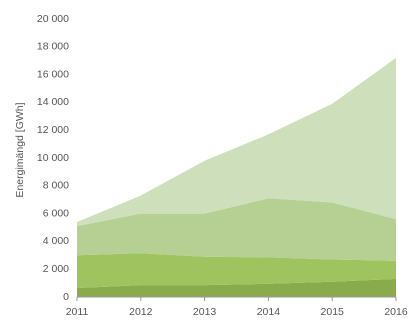 The height and width of the screenshot is (326, 409). I want to click on y-tick-label: 14 000, so click(53, 102).